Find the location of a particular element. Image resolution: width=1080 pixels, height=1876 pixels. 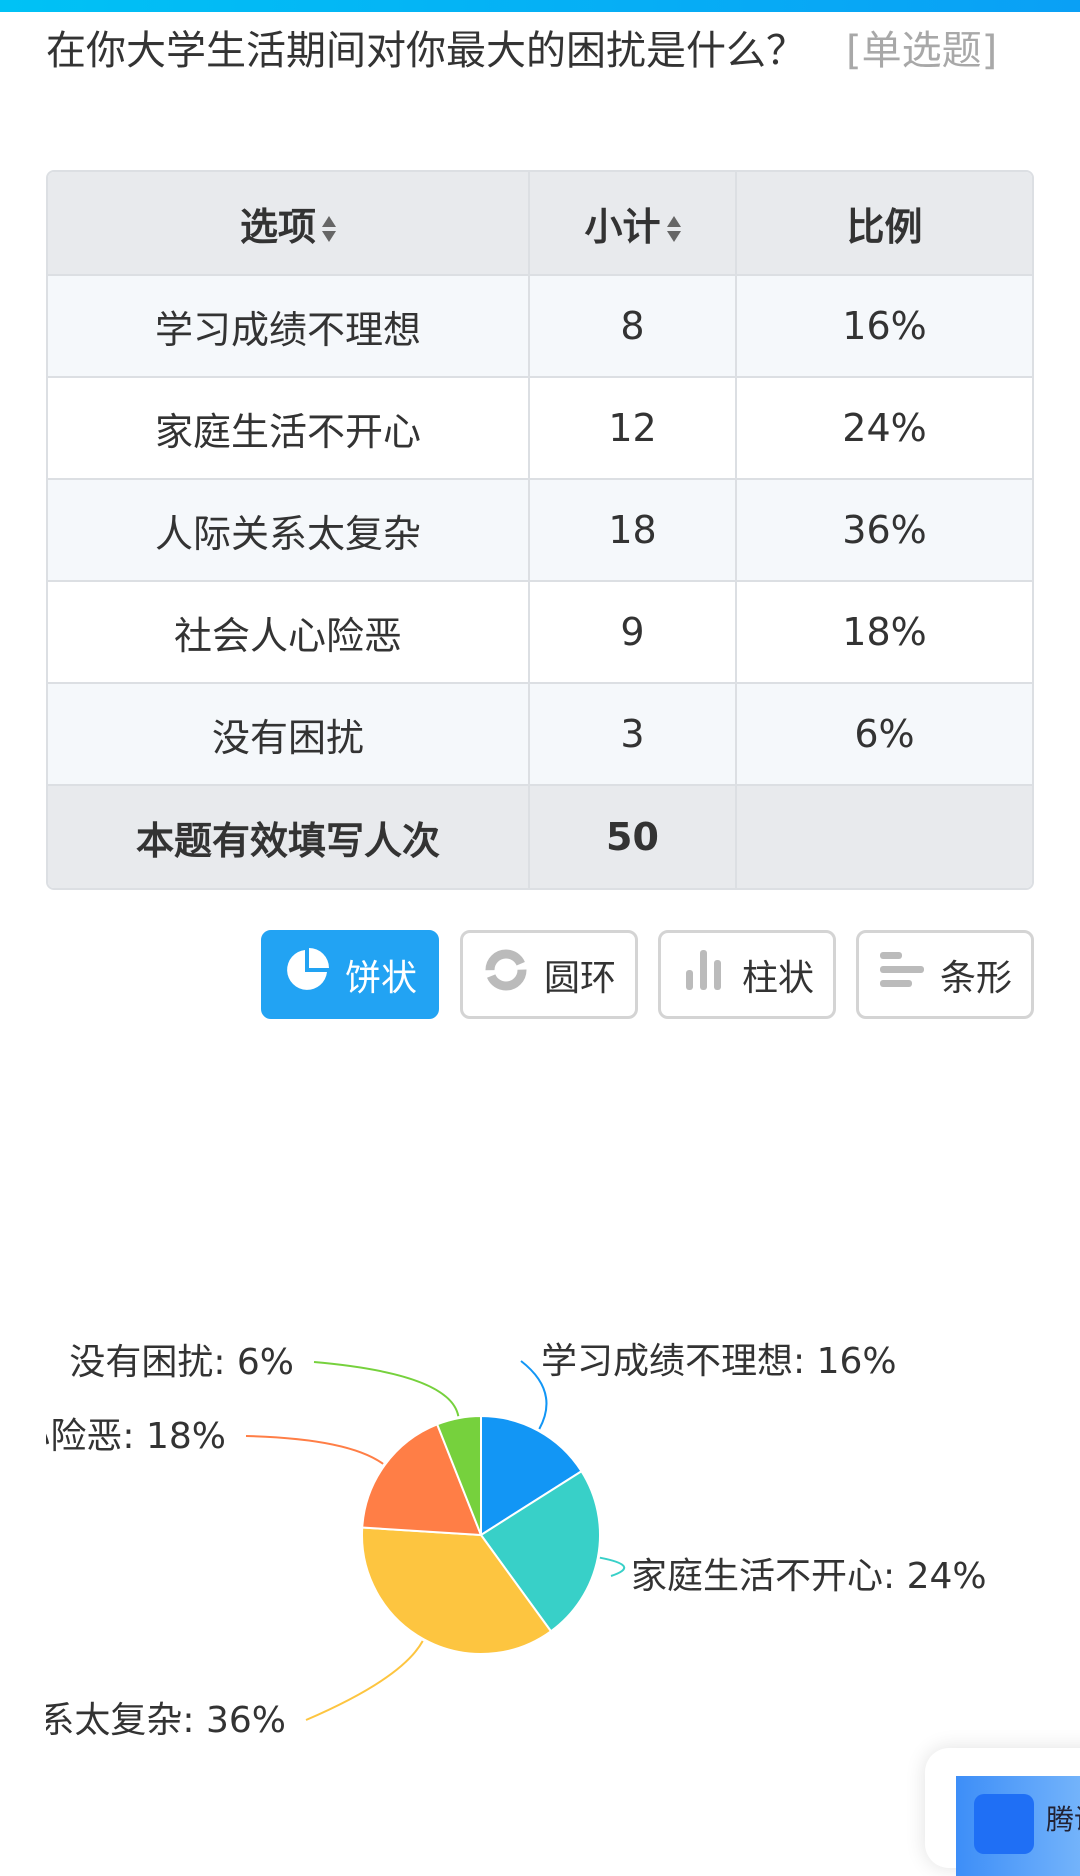

button-label: 柱状 is located at coordinates (777, 978).